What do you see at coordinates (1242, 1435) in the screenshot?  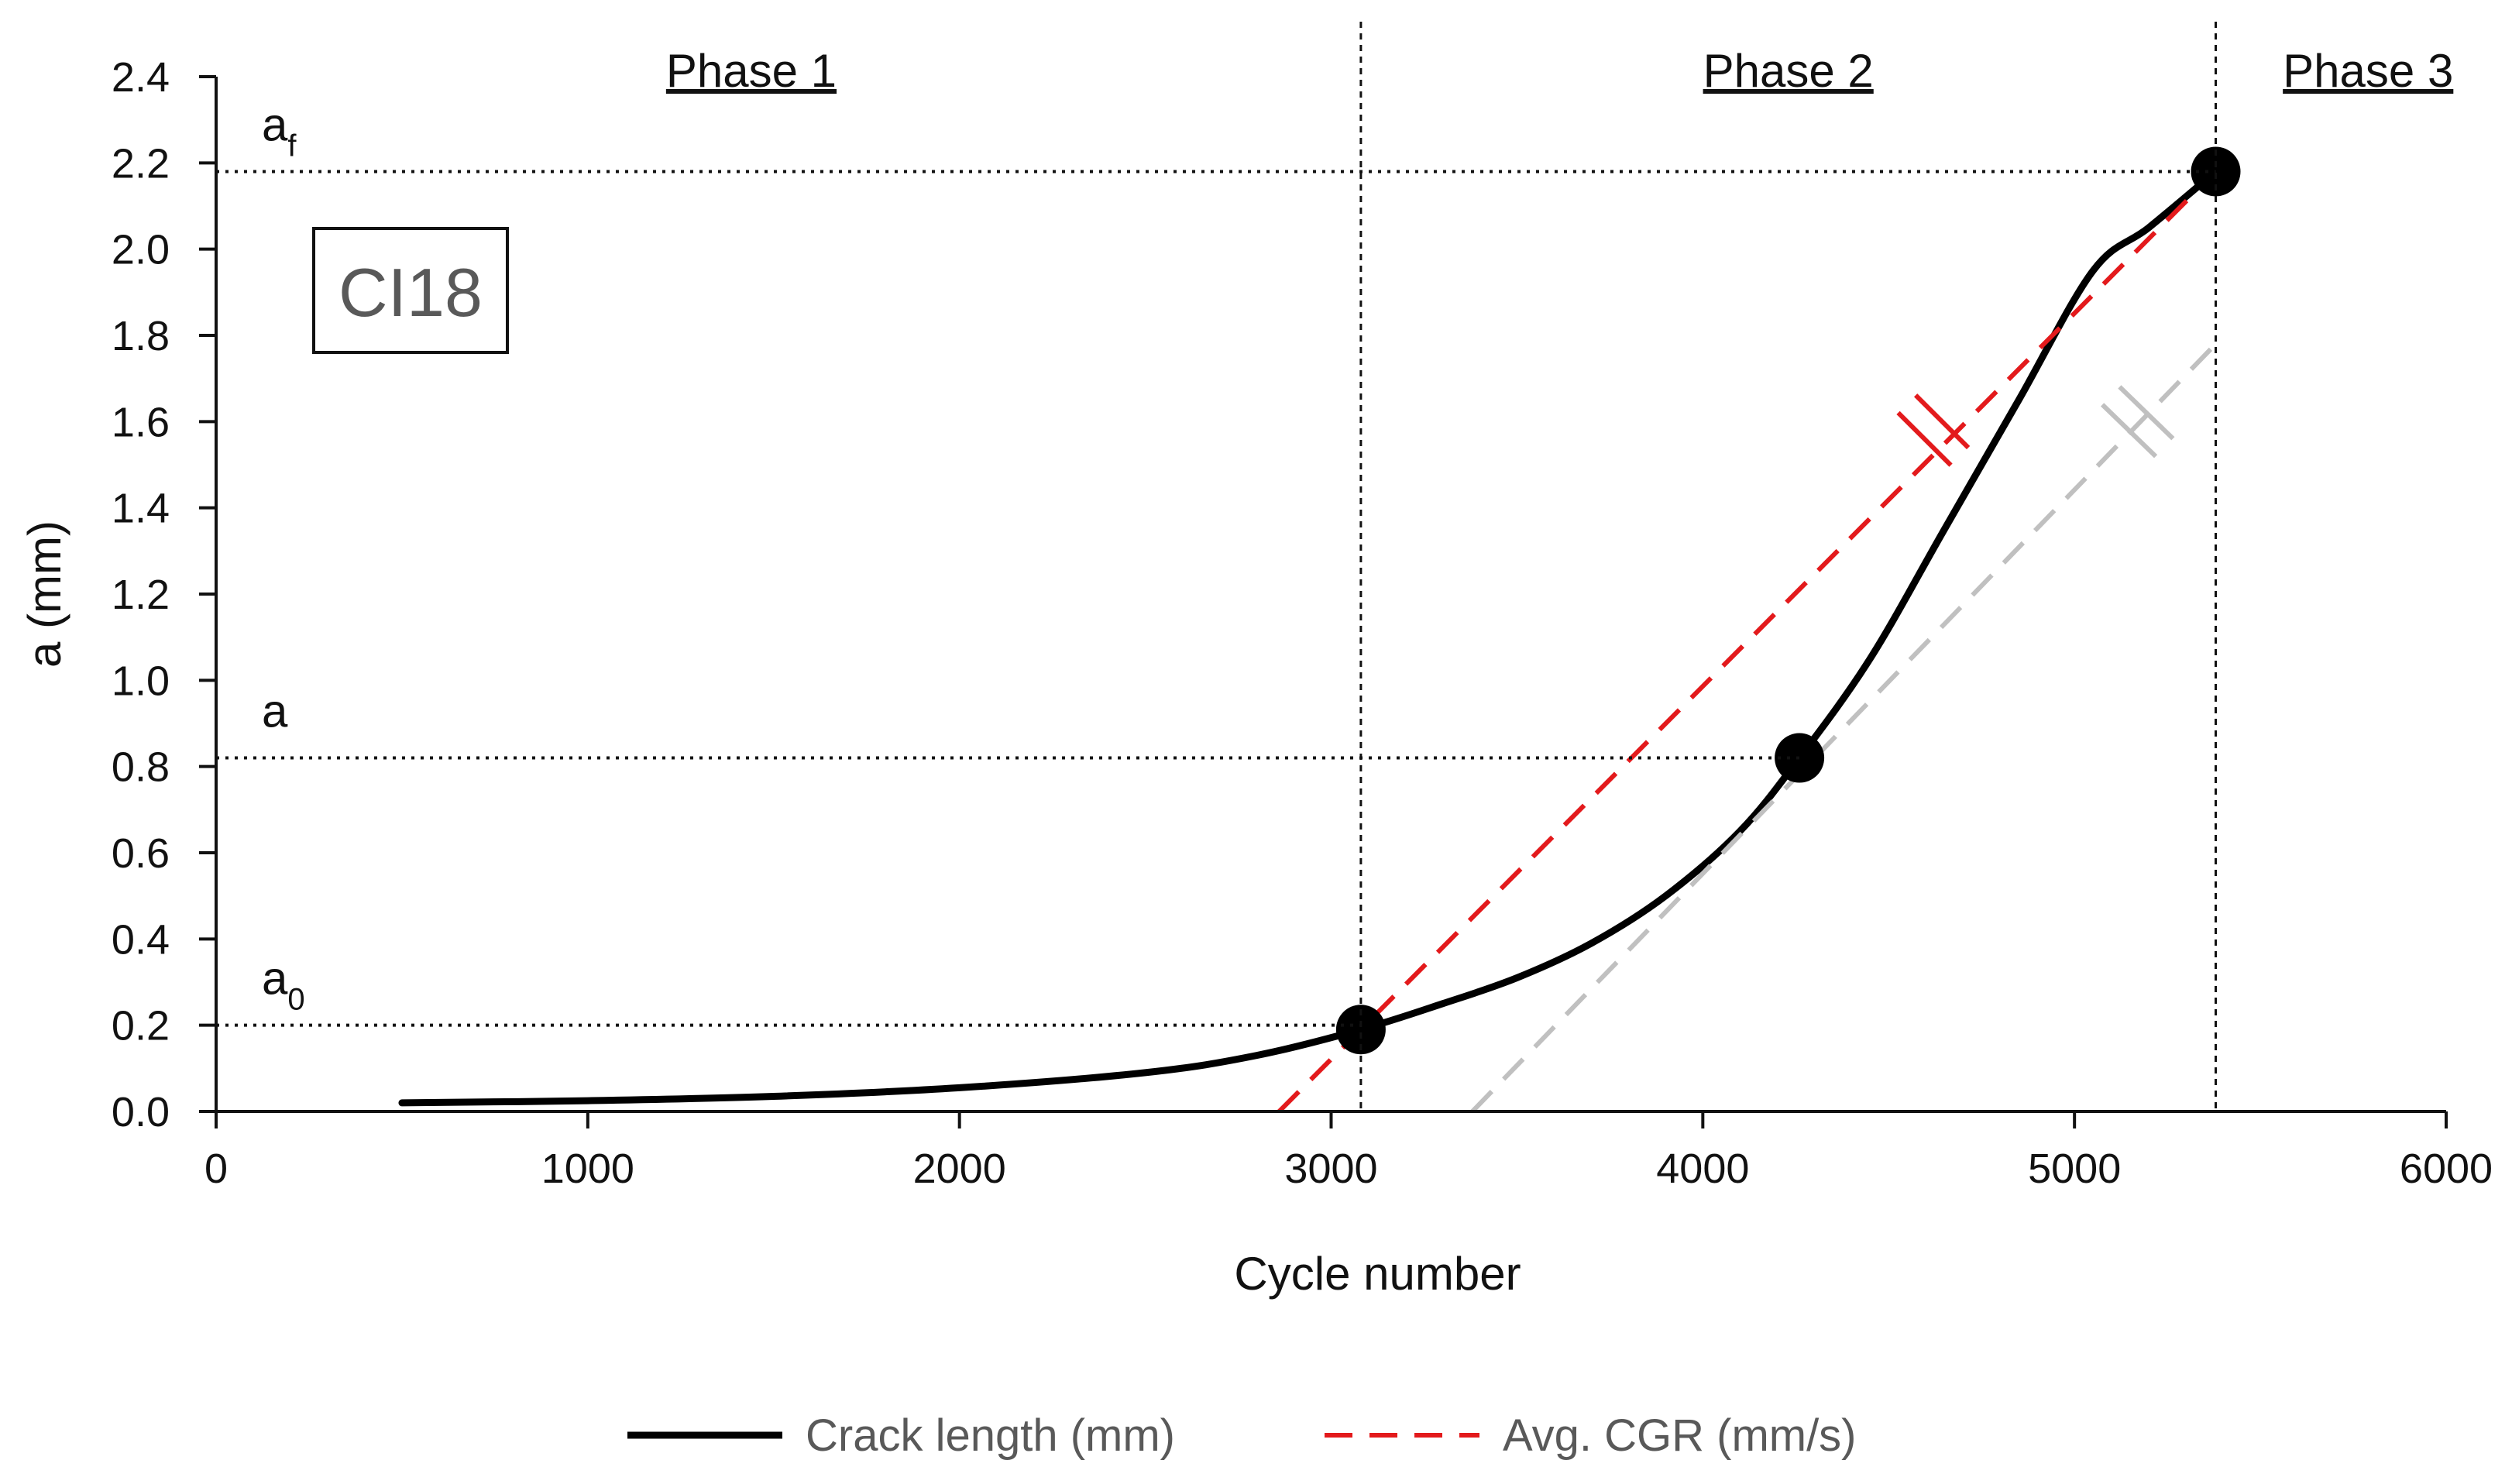 I see `legend: Crack length (mm) Avg. CGR (mm/s)` at bounding box center [1242, 1435].